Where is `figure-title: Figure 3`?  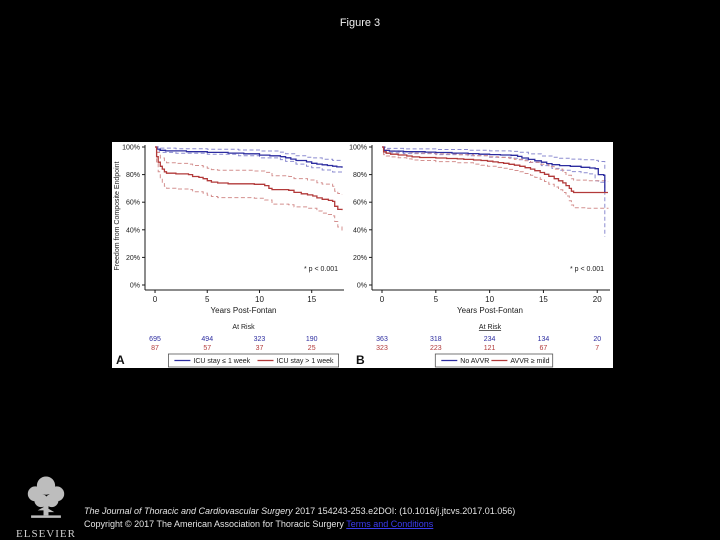 figure-title: Figure 3 is located at coordinates (360, 23).